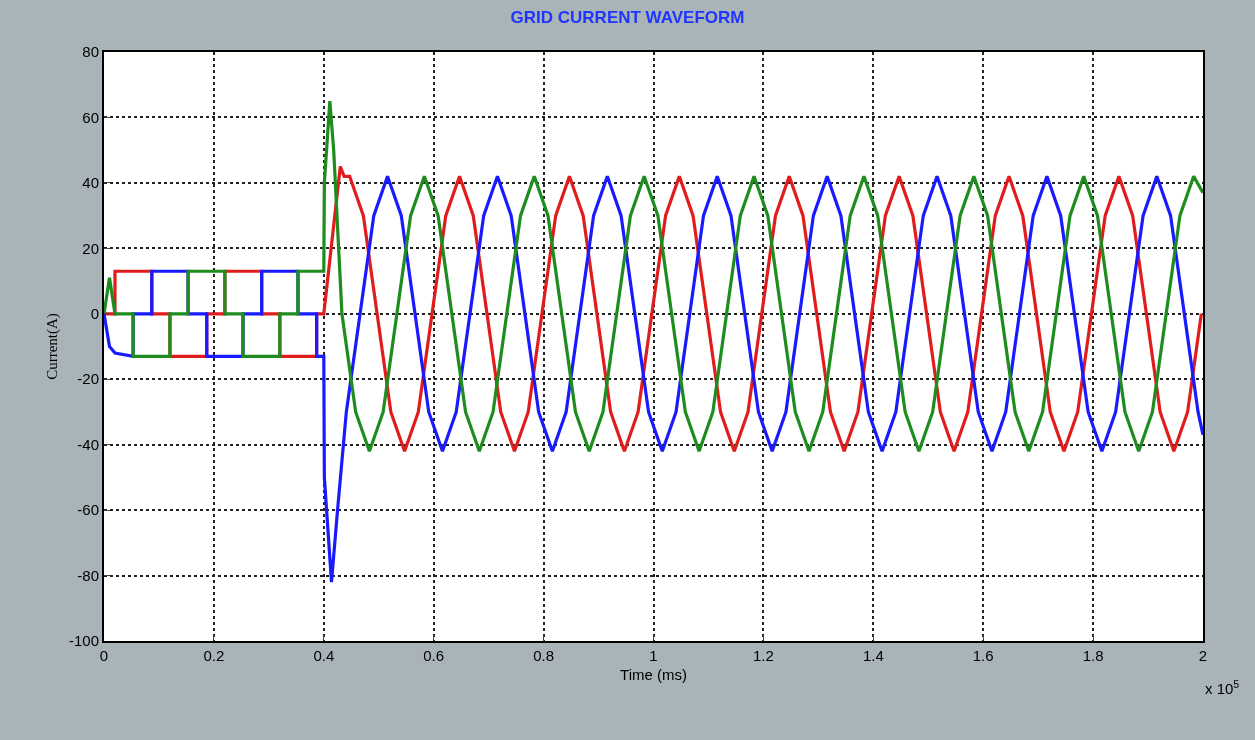  What do you see at coordinates (1222, 688) in the screenshot?
I see `text: x 10$^{5}$` at bounding box center [1222, 688].